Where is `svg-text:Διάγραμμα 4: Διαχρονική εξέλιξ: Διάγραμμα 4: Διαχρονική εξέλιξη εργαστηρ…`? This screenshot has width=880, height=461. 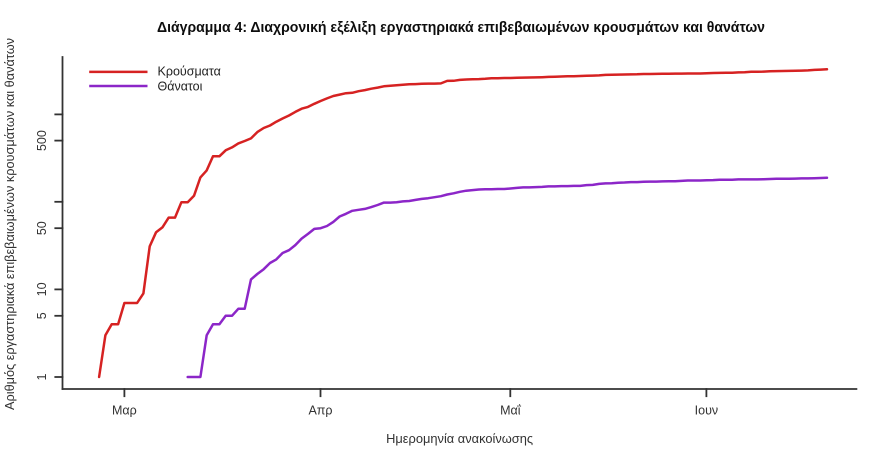
svg-text:Διάγραμμα 4: Διαχρονική εξέλιξ: Διάγραμμα 4: Διαχρονική εξέλιξη εργαστηρ… is located at coordinates (461, 27).